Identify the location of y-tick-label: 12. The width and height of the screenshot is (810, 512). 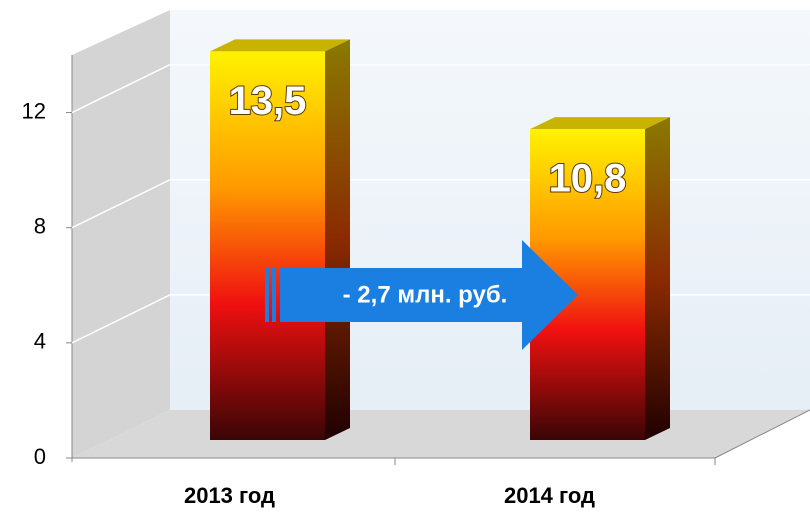
(34, 110).